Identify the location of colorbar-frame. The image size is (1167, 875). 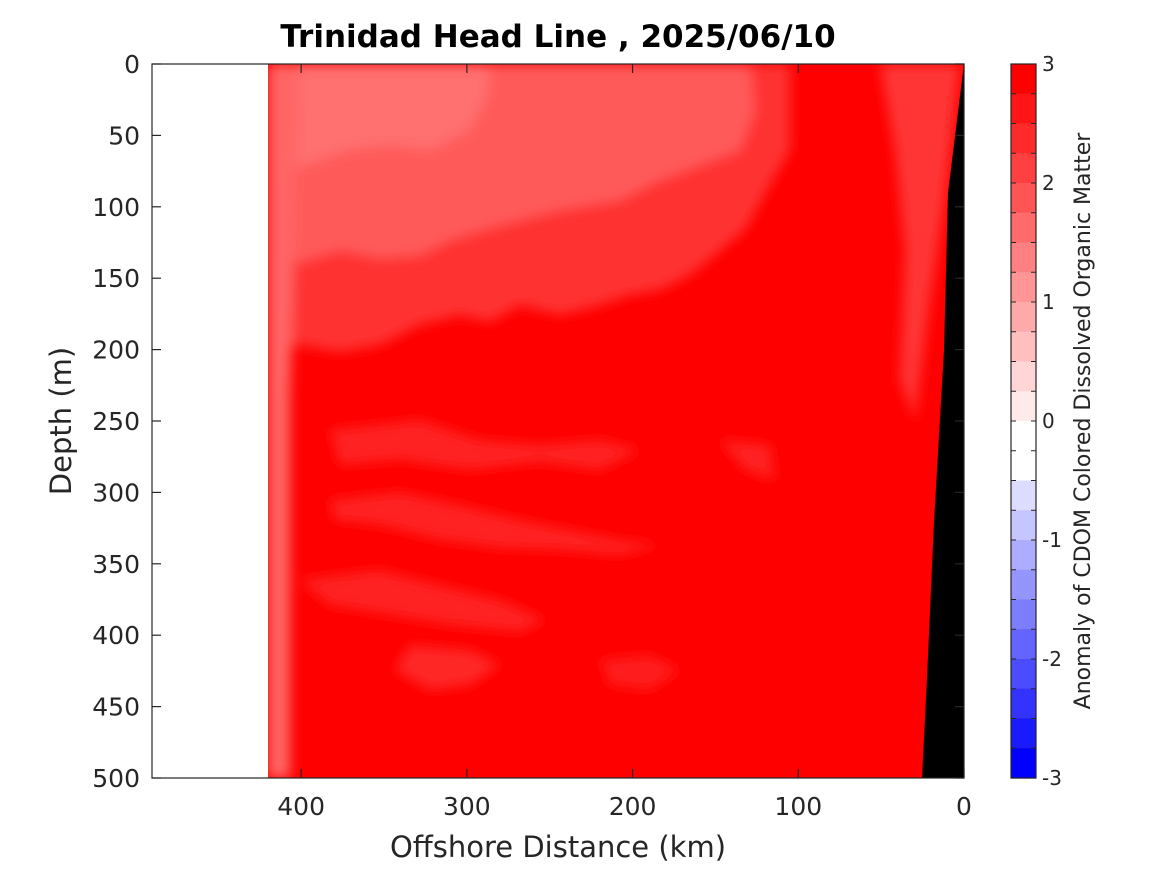
(1023, 421).